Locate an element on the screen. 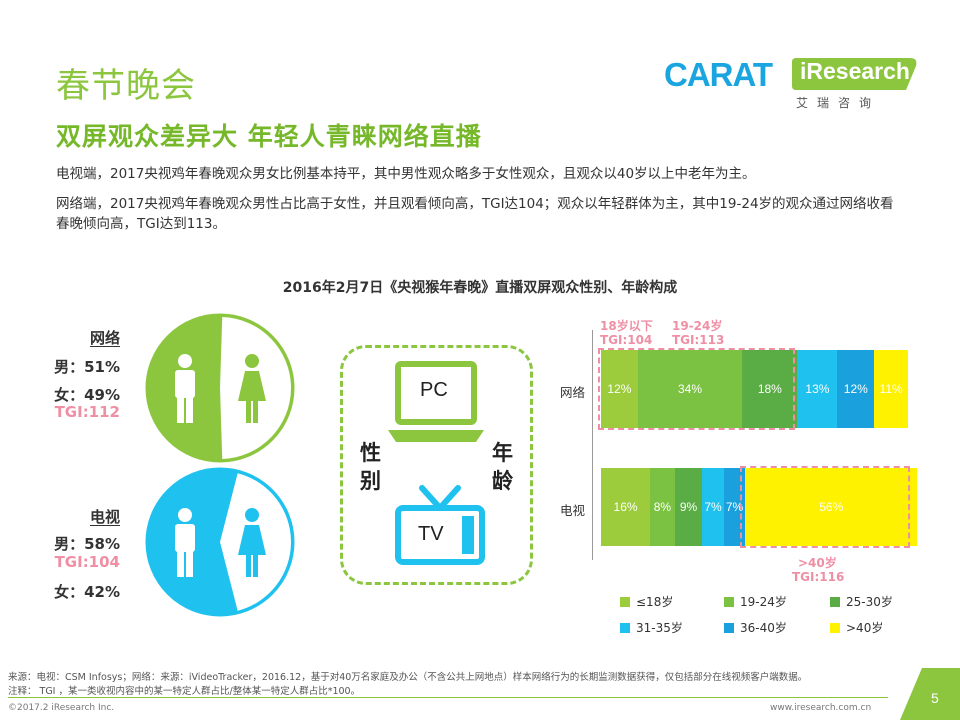  highlight-young is located at coordinates (696, 389).